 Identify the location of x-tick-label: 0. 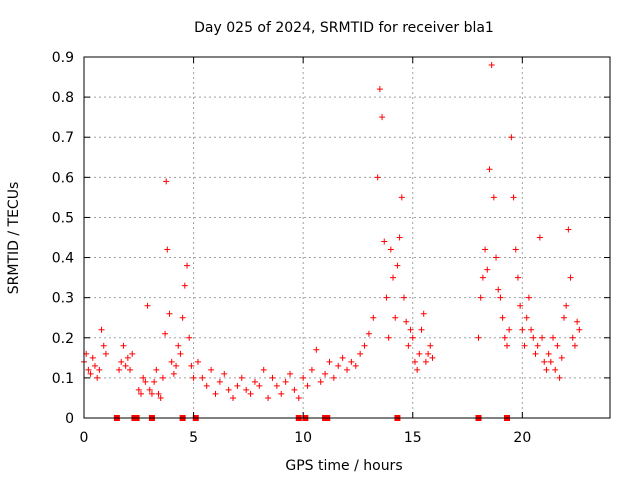
(84, 438).